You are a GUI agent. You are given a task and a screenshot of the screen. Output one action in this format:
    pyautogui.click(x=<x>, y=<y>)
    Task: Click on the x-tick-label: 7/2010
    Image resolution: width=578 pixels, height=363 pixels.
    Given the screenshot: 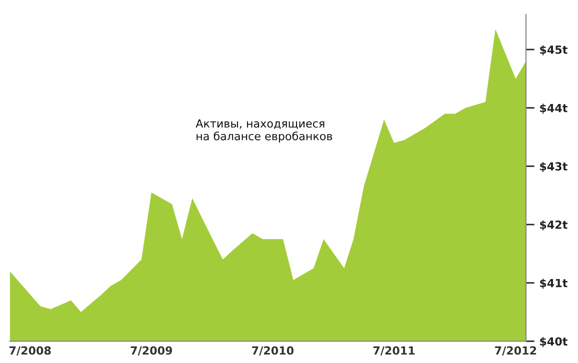 What is the action you would take?
    pyautogui.click(x=273, y=351)
    